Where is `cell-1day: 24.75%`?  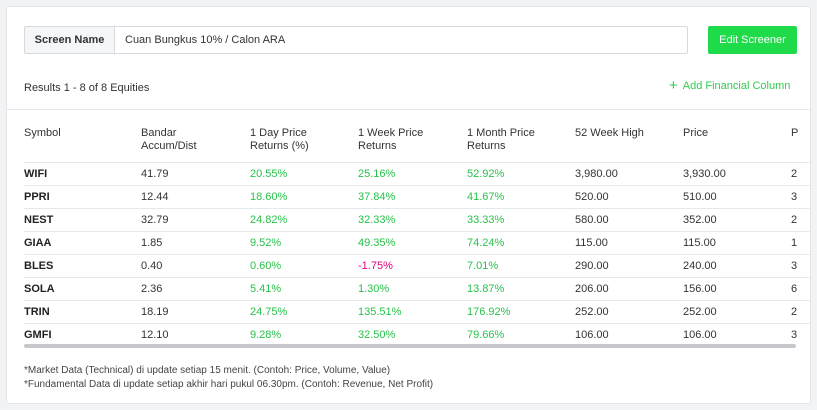
cell-1day: 24.75% is located at coordinates (304, 311).